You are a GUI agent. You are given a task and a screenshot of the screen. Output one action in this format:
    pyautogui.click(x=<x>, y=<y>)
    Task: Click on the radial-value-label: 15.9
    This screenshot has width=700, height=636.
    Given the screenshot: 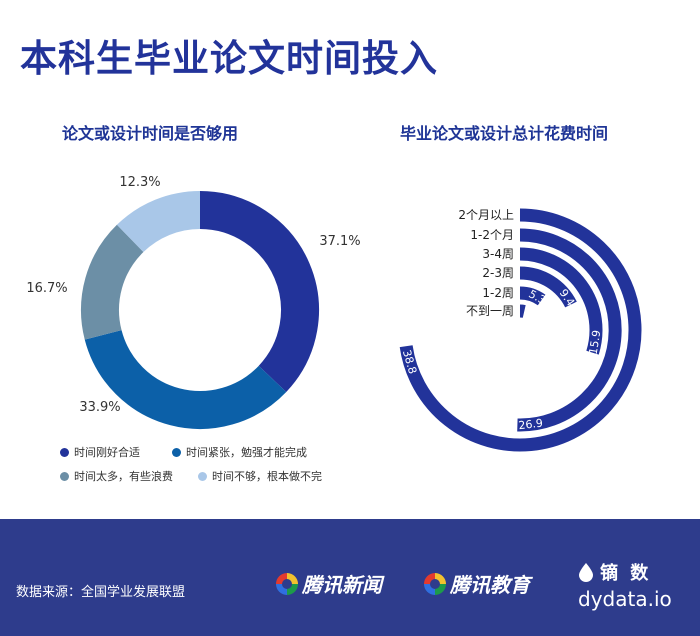 What is the action you would take?
    pyautogui.click(x=595, y=342)
    